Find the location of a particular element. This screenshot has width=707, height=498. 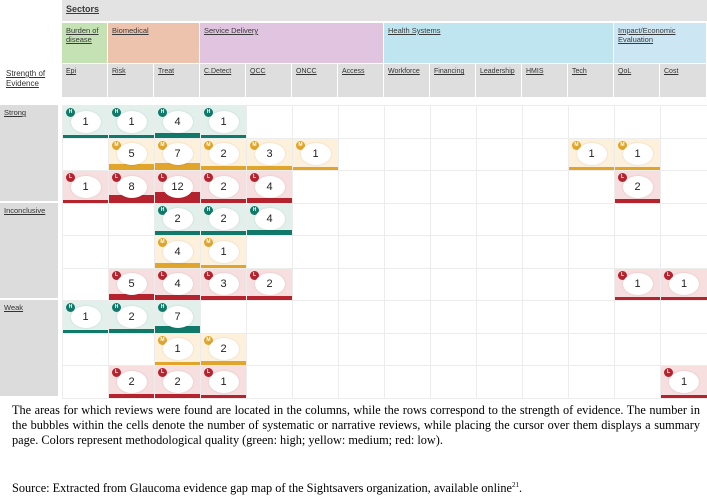

sector-header-impact-economic-evaluation: Impact/Economic Evaluation is located at coordinates (660, 43).